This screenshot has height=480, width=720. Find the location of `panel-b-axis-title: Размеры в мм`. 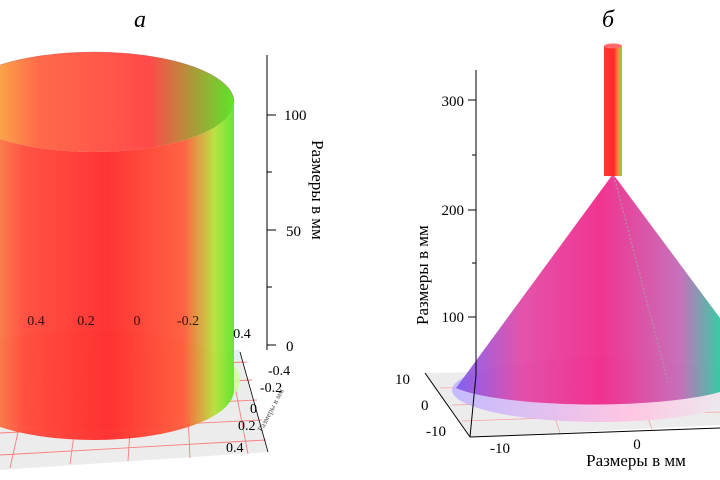

panel-b-axis-title: Размеры в мм is located at coordinates (422, 275).